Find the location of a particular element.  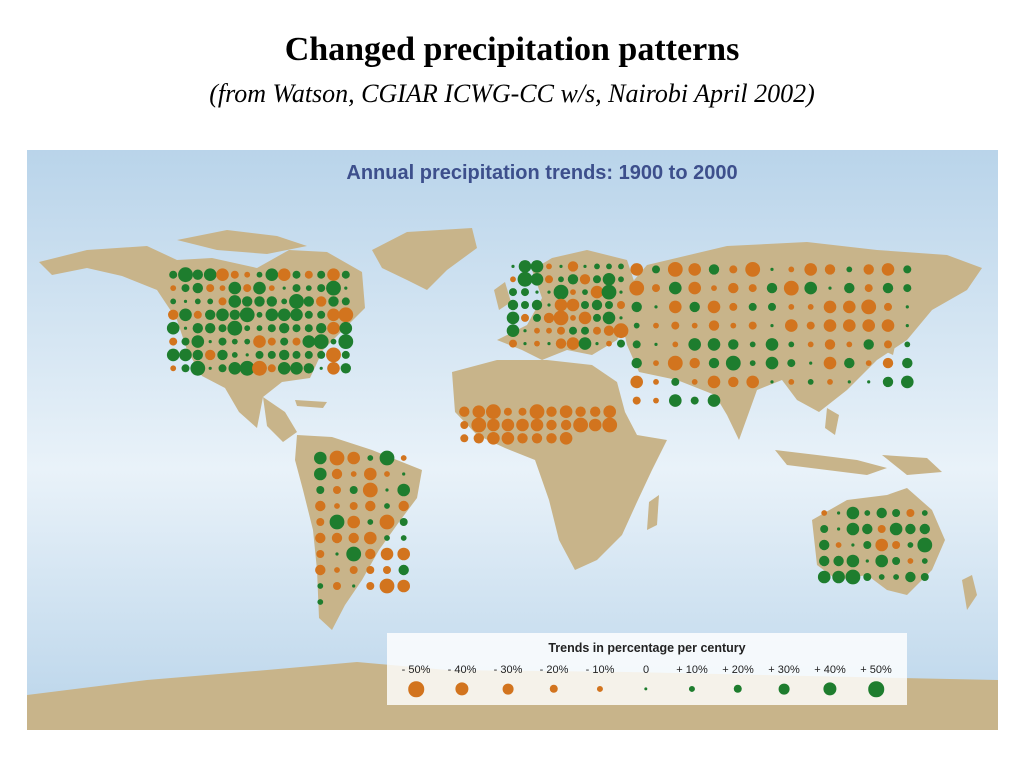

central-america is located at coordinates (280, 419).